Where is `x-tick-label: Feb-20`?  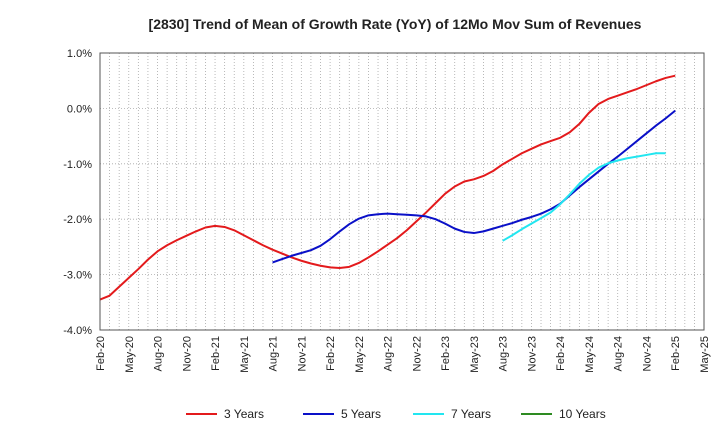
x-tick-label: Feb-20 is located at coordinates (101, 353).